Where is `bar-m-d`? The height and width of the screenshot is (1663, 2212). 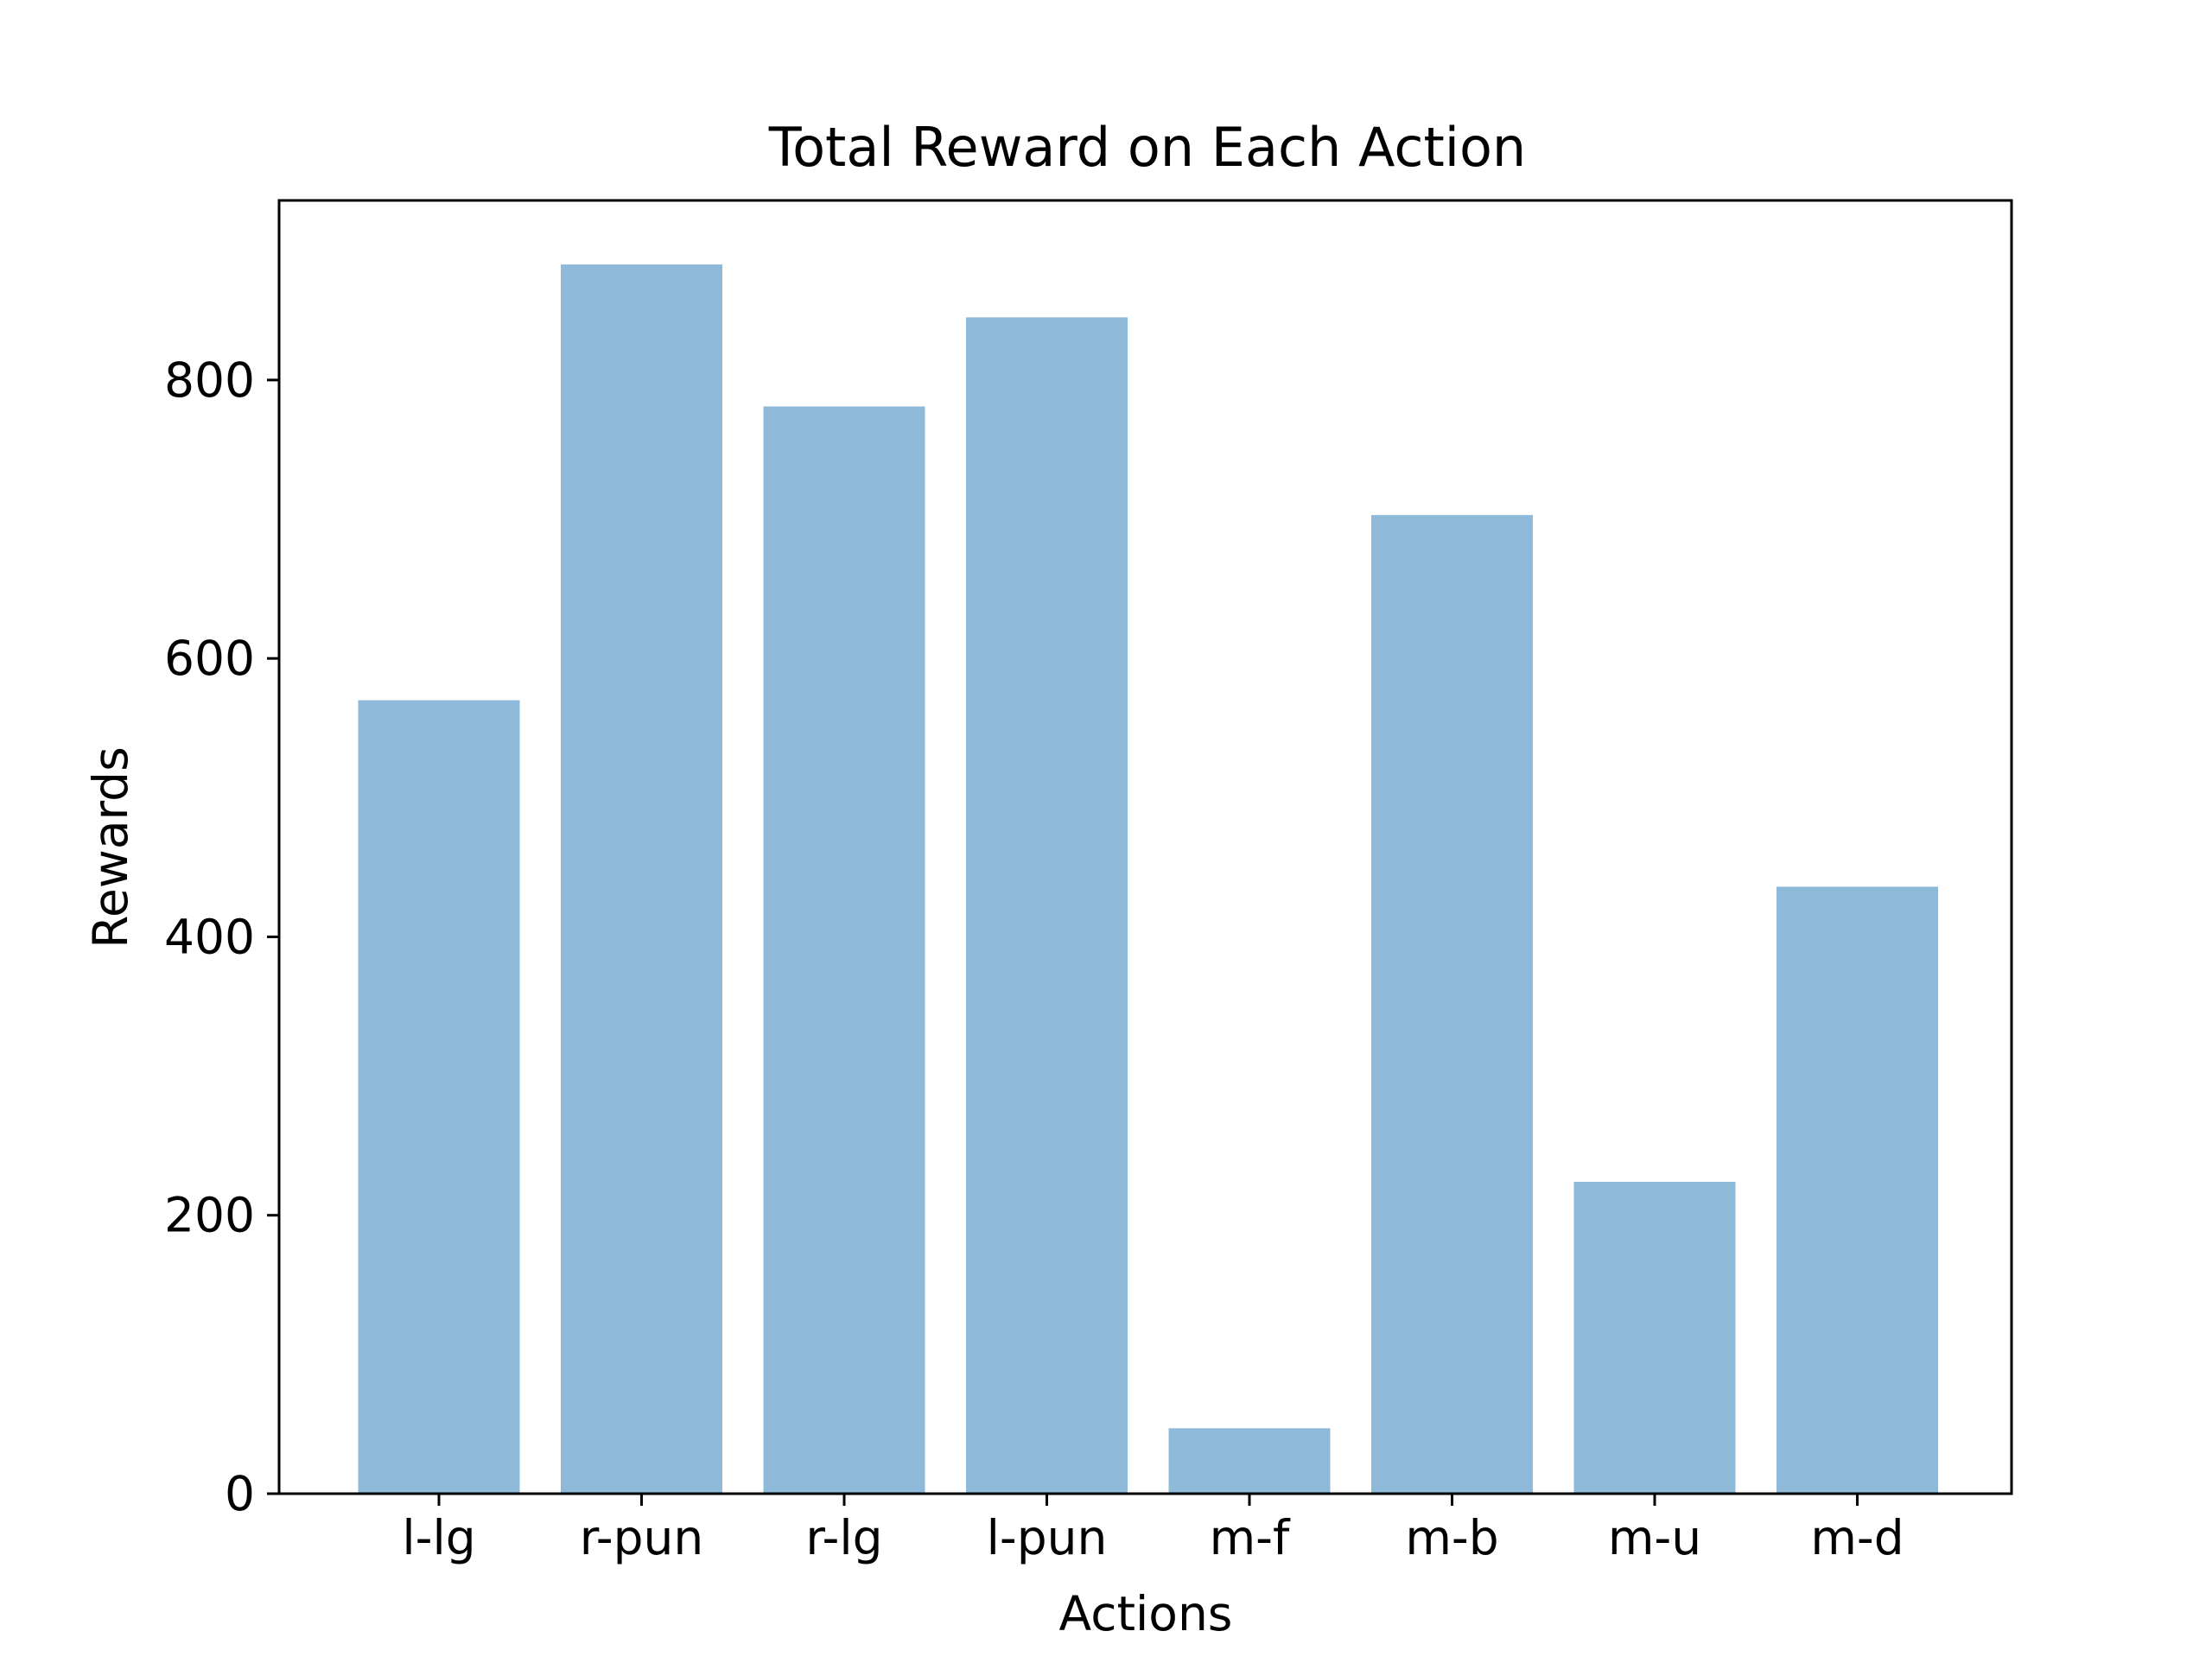 bar-m-d is located at coordinates (1857, 1190).